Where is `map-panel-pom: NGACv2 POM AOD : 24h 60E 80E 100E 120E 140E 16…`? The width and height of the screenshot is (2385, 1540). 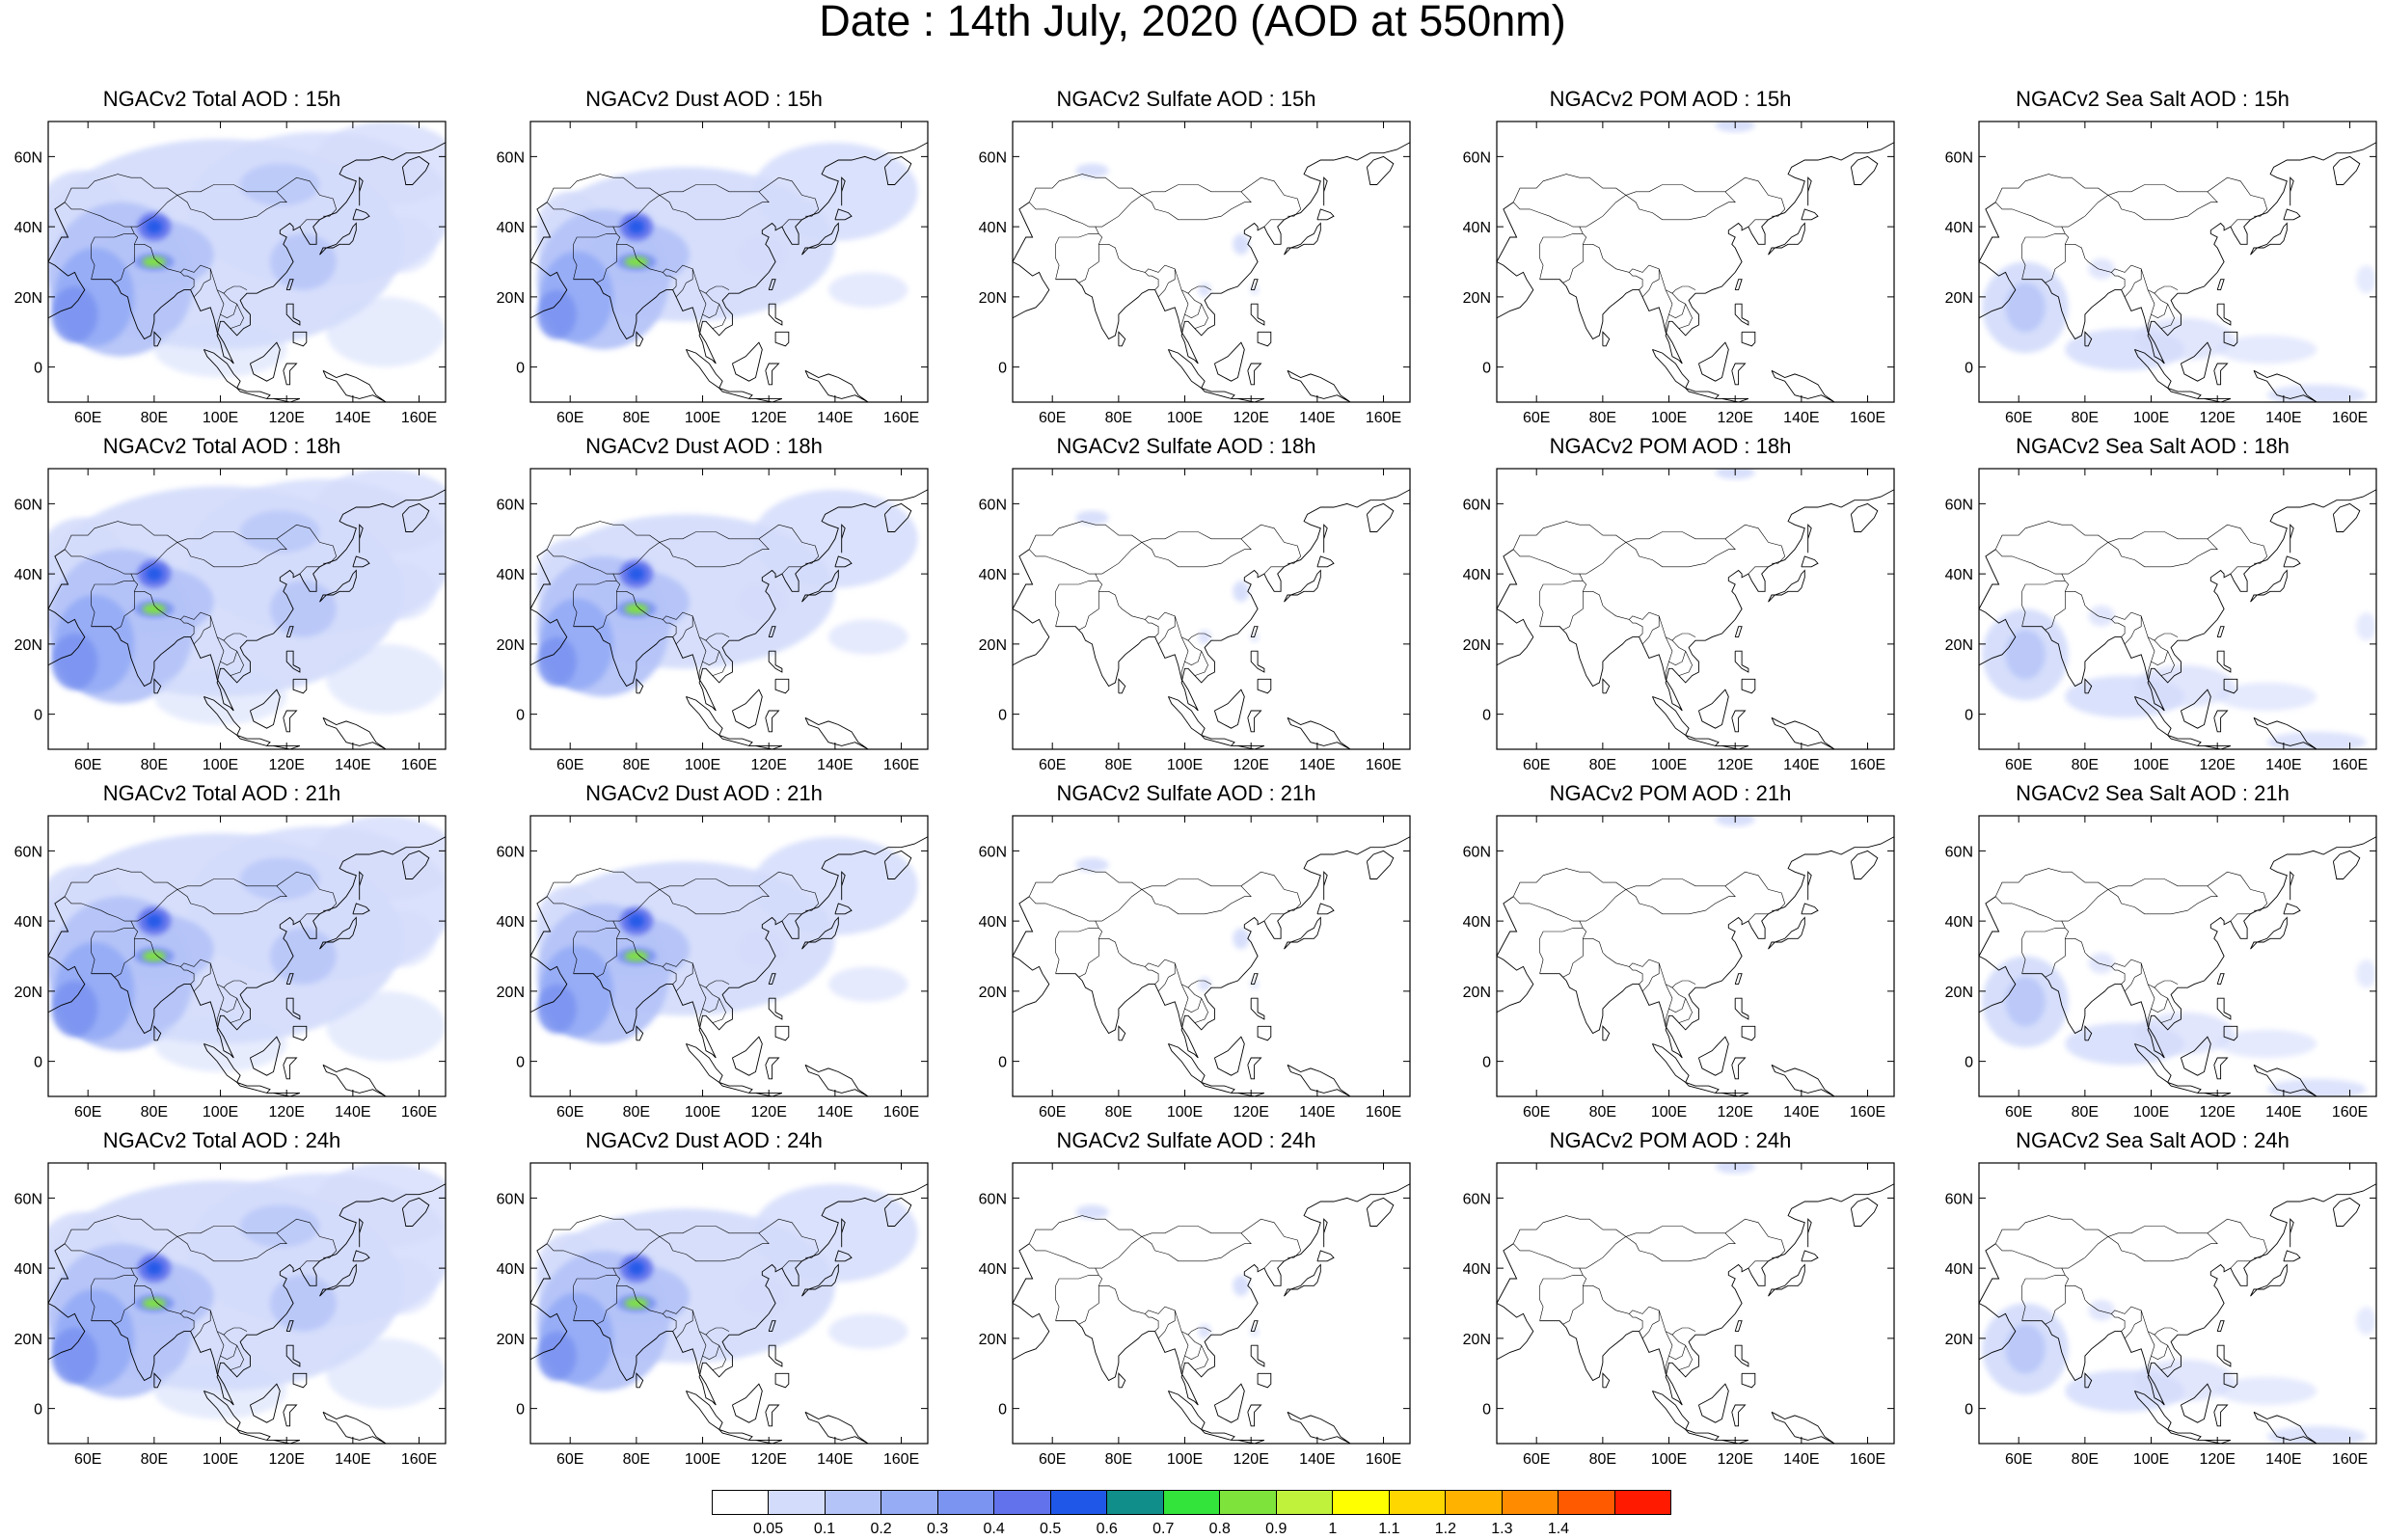 map-panel-pom: NGACv2 POM AOD : 24h 60E 80E 100E 120E 140E 16… is located at coordinates (1690, 1301).